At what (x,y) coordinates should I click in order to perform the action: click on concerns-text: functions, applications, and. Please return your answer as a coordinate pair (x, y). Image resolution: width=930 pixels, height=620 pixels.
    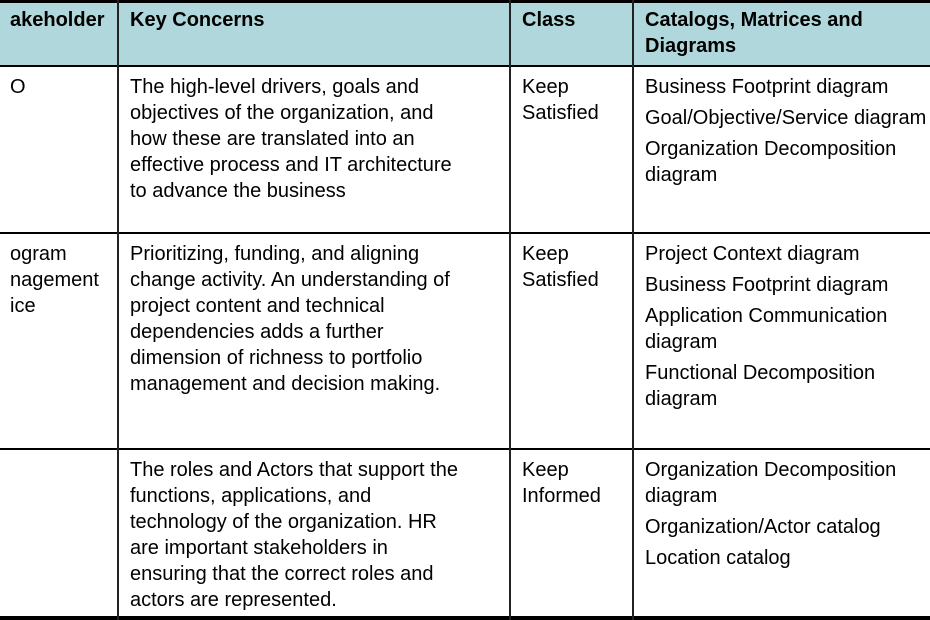
    Looking at the image, I should click on (251, 496).